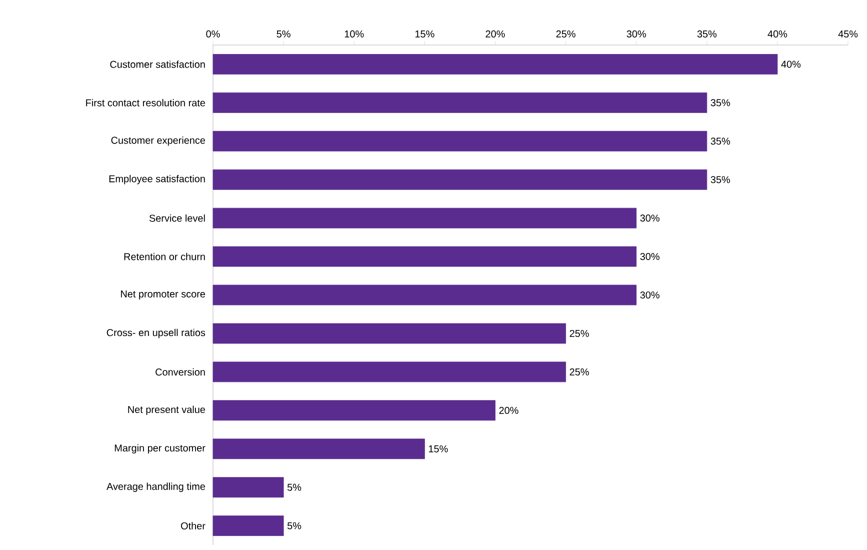 Image resolution: width=867 pixels, height=550 pixels. I want to click on y-tick-label: Other, so click(193, 526).